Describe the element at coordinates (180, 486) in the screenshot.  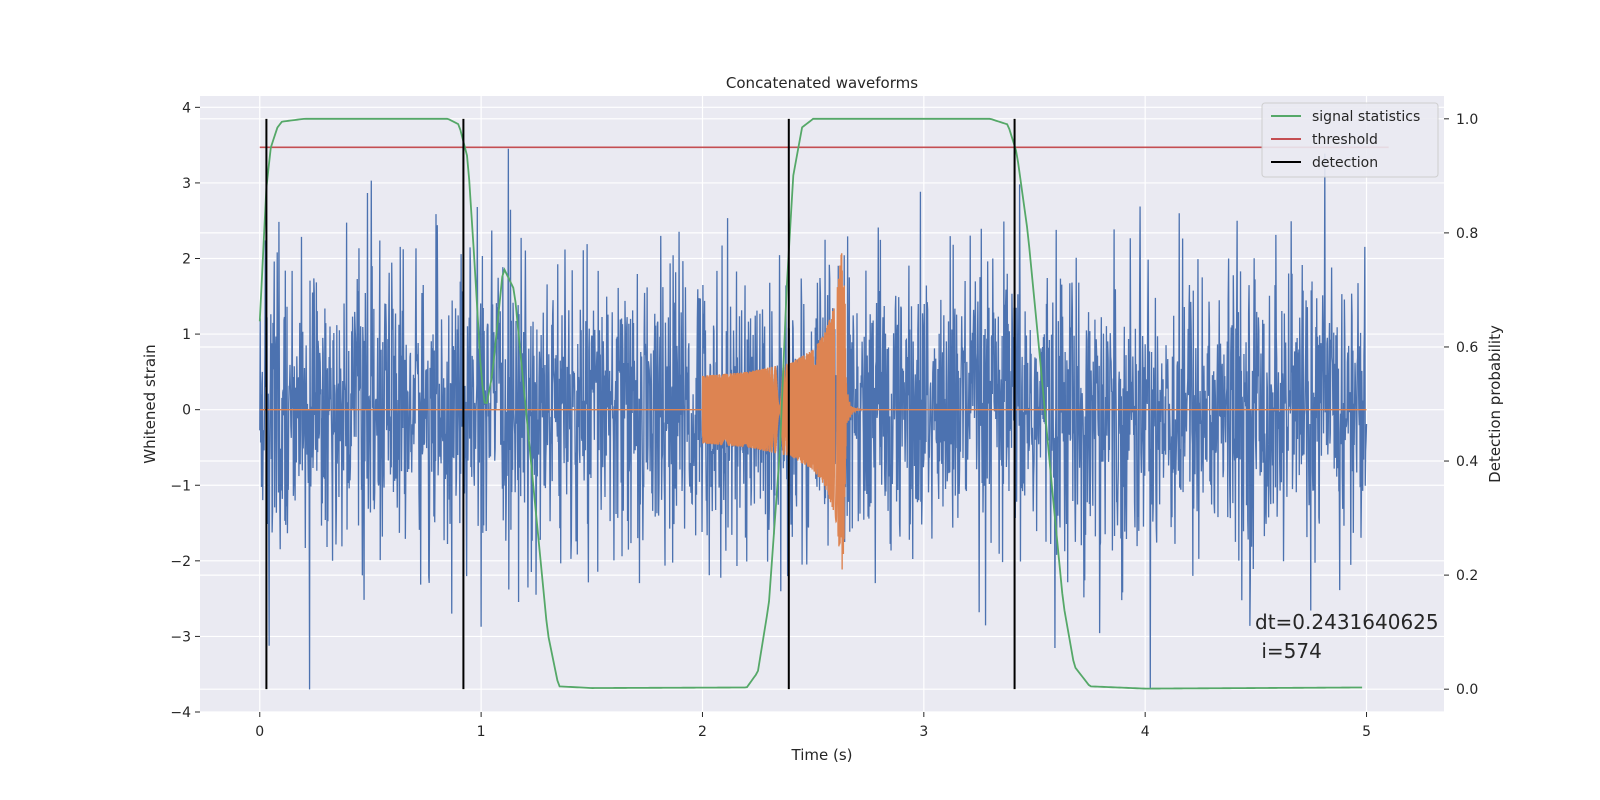
I see `y-tick-label: −1` at that location.